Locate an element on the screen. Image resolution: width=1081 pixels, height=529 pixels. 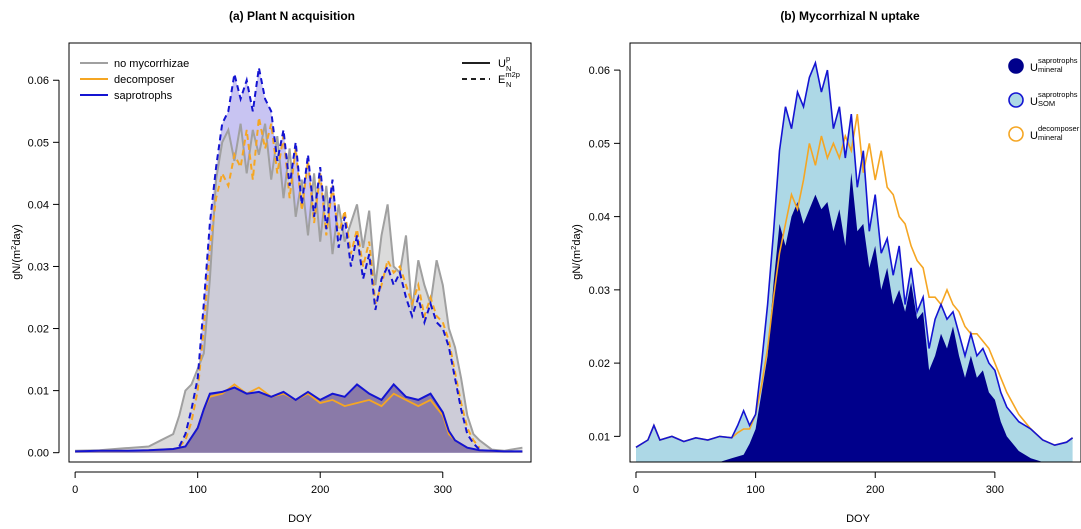
panel-b-xtick-label: 300 is located at coordinates (995, 490).